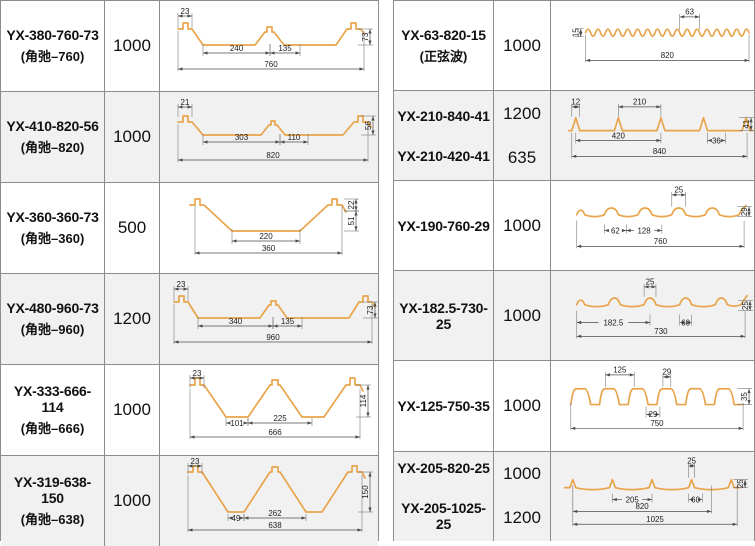 This screenshot has height=546, width=755. I want to click on svg-text: 35, so click(744, 396).